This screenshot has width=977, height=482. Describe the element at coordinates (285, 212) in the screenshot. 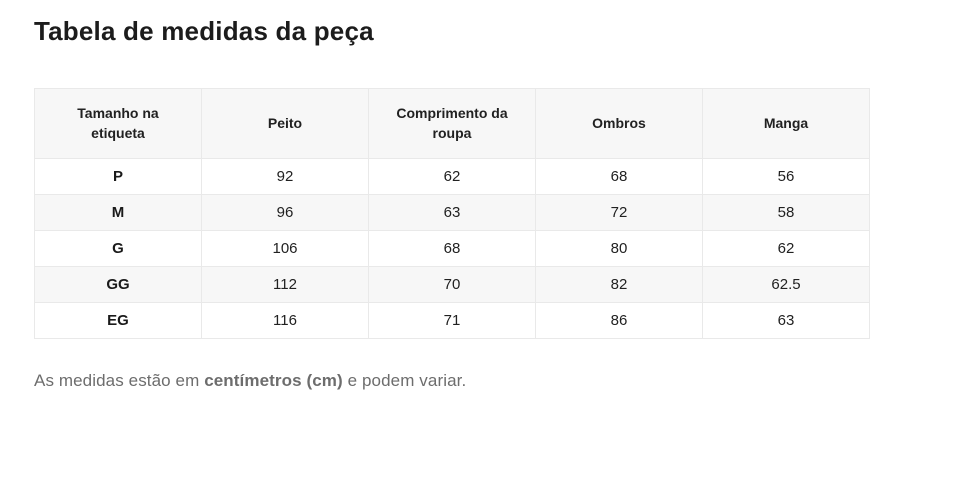

I see `value-peito: 96` at that location.